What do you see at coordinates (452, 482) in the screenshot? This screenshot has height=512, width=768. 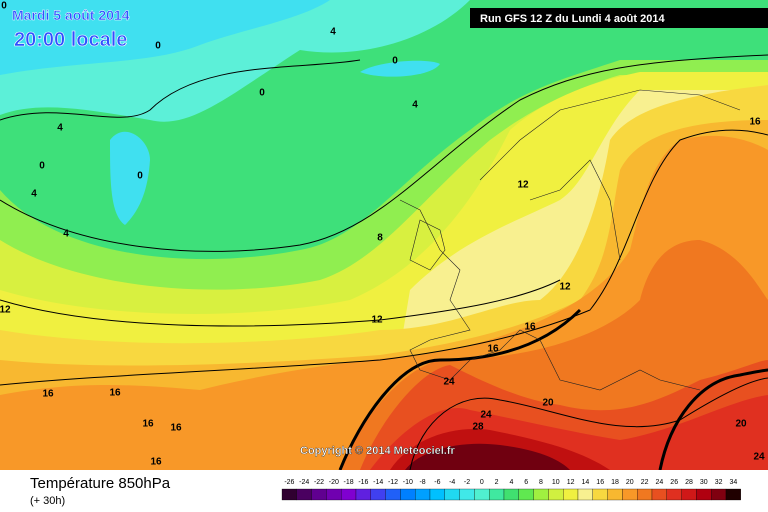 I see `legend-label: -4` at bounding box center [452, 482].